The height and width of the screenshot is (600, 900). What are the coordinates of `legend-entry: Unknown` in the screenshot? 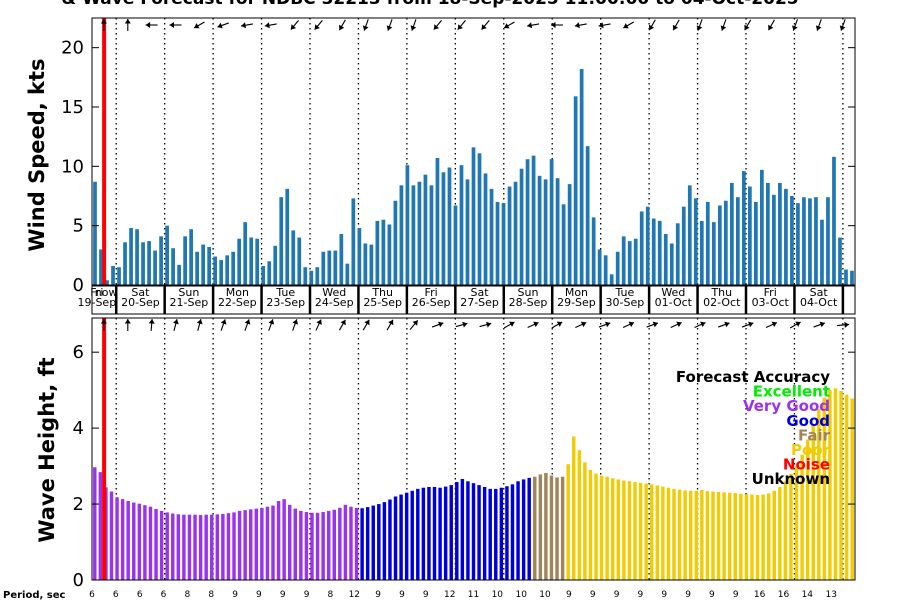 It's located at (791, 479).